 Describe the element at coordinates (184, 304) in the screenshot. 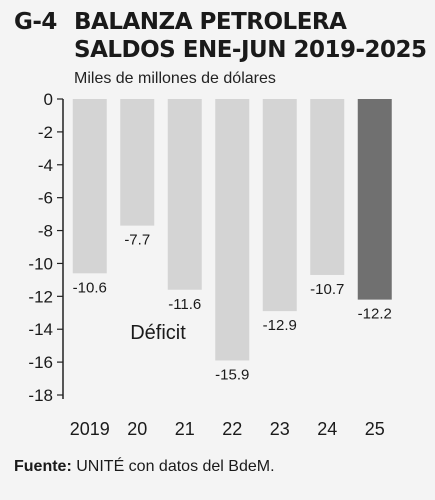

I see `bar-value-label: -11.6` at that location.